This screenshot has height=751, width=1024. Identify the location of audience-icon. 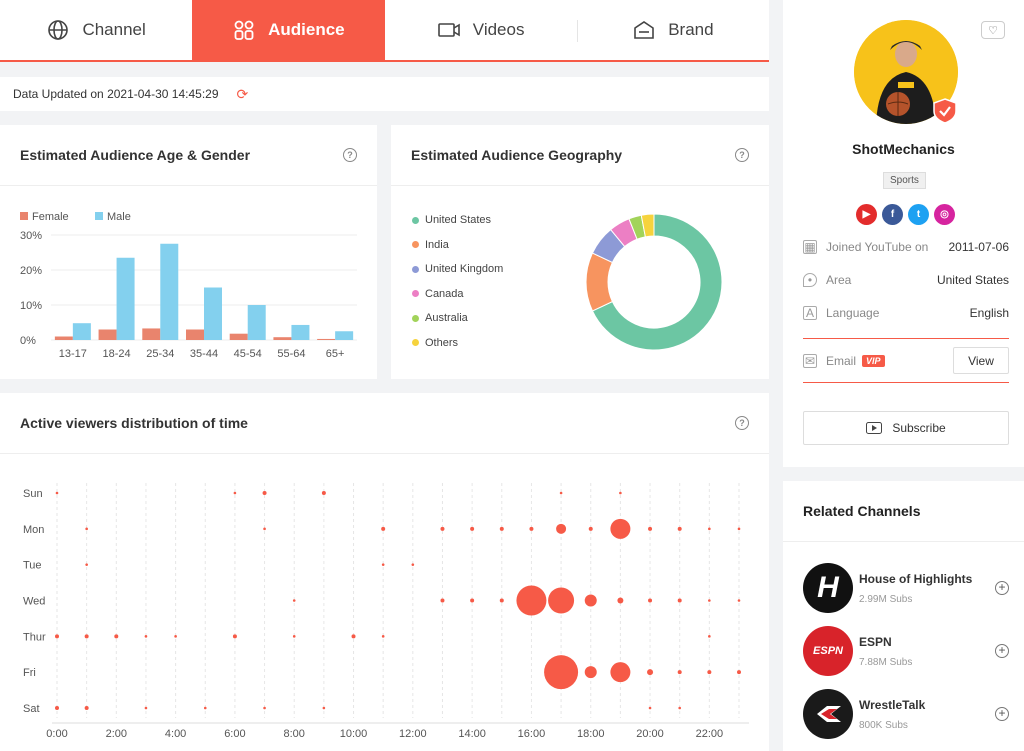
(244, 30).